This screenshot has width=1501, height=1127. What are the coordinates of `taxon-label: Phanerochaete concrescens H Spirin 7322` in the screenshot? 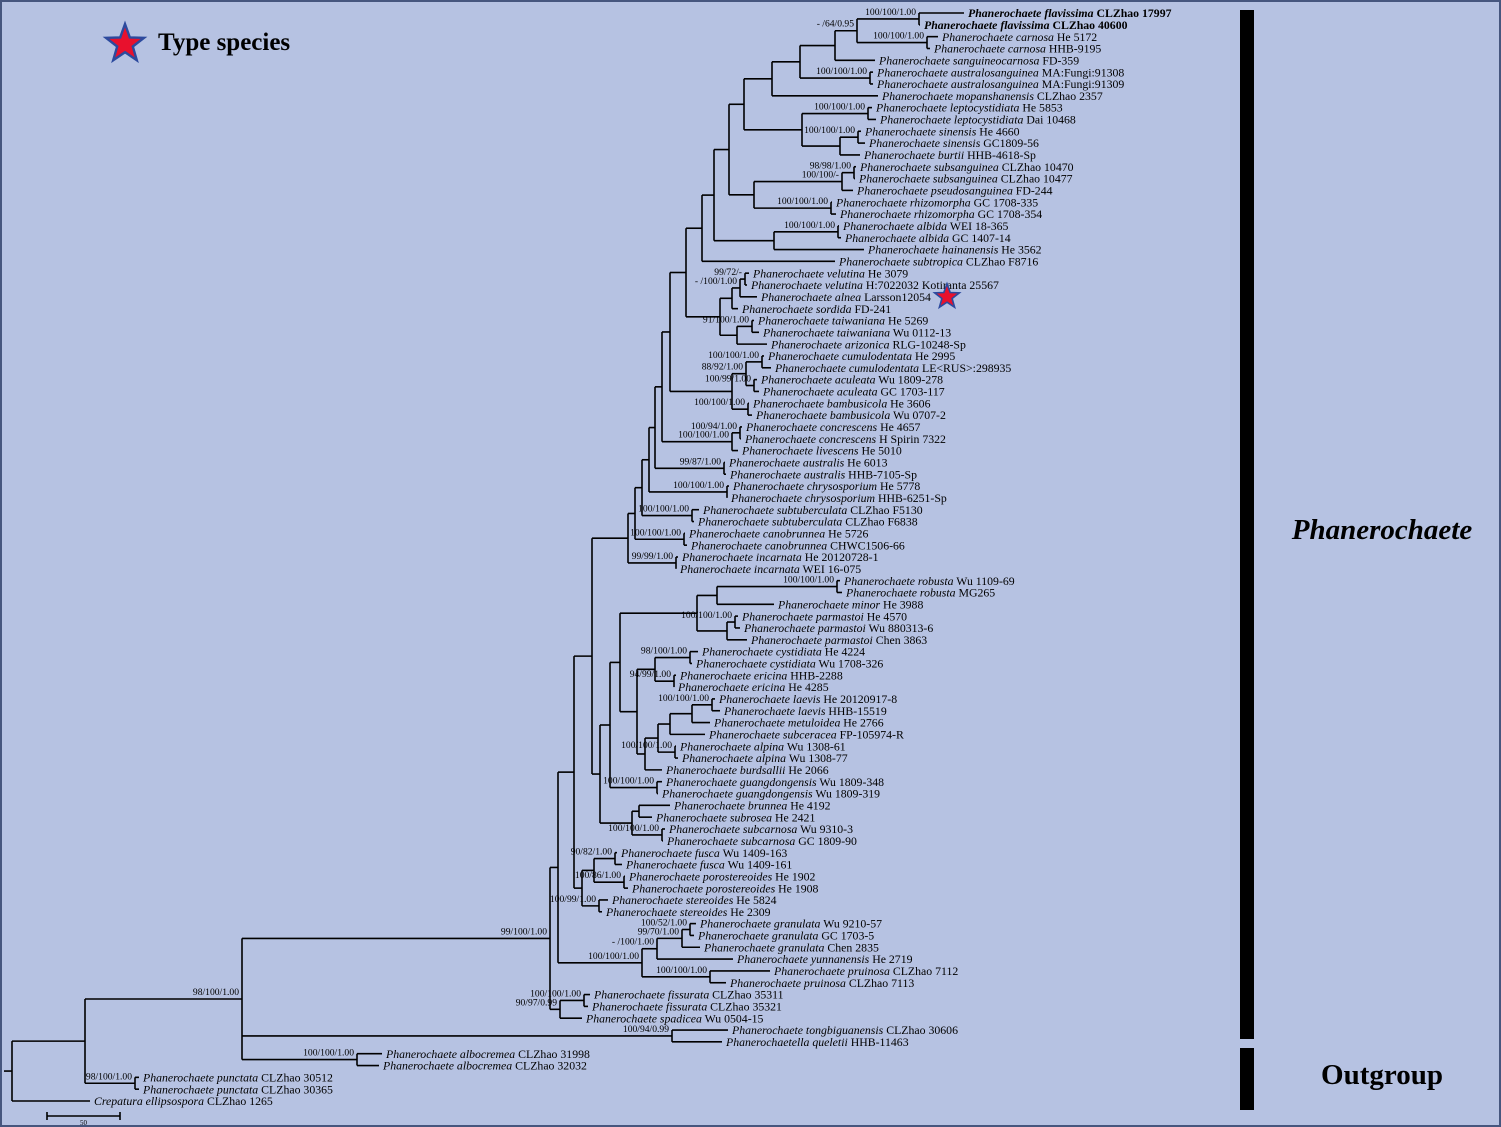 It's located at (845, 439).